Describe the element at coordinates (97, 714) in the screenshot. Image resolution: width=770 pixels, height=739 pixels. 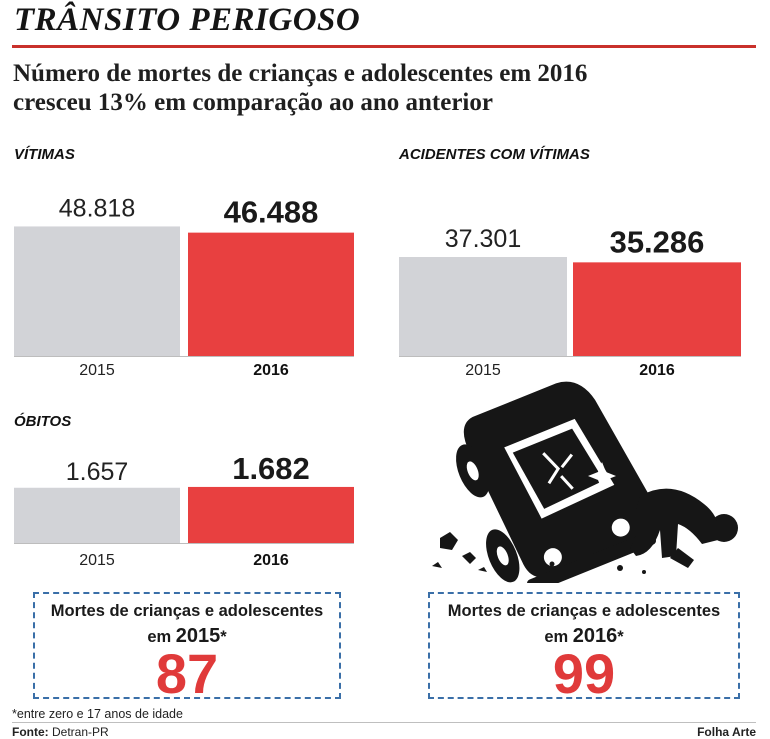
I see `footnote: *entre zero e 17 anos de idade` at that location.